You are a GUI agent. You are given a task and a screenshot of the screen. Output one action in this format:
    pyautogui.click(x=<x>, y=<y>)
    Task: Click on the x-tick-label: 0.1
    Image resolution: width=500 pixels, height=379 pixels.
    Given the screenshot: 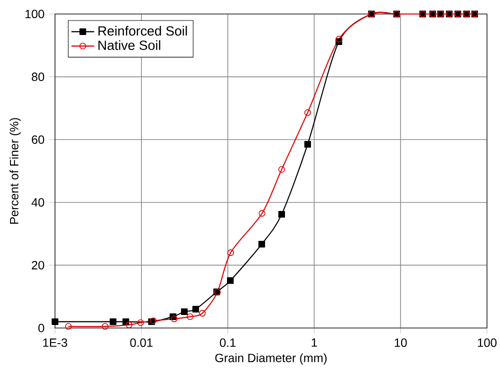 What is the action you would take?
    pyautogui.click(x=228, y=342)
    